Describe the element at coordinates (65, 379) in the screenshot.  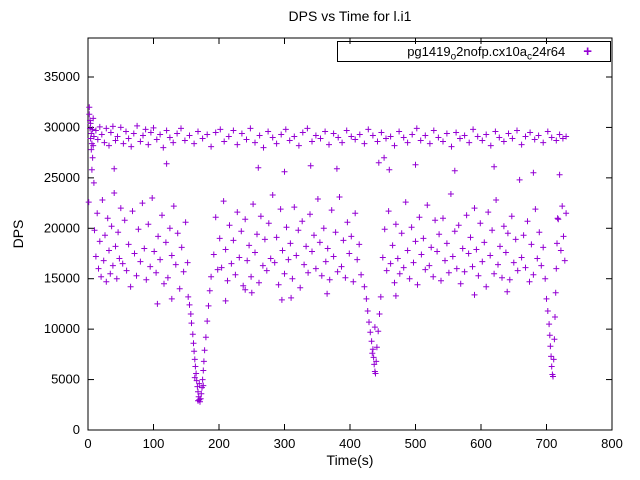
I see `y-tick-label: 5000` at that location.